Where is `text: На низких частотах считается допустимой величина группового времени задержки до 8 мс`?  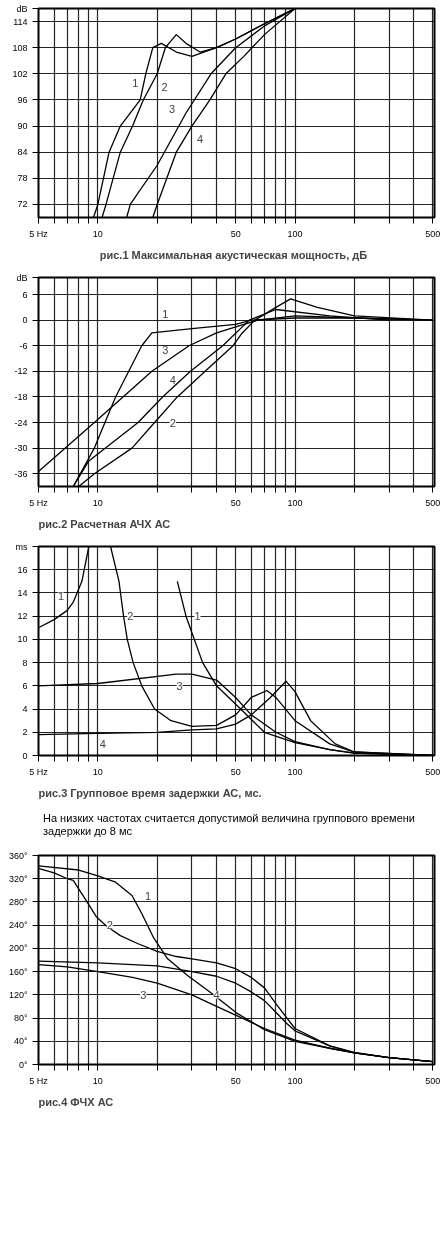
text: На низких частотах считается допустимой величина группового времени задержки до 8 мс is located at coordinates (229, 825).